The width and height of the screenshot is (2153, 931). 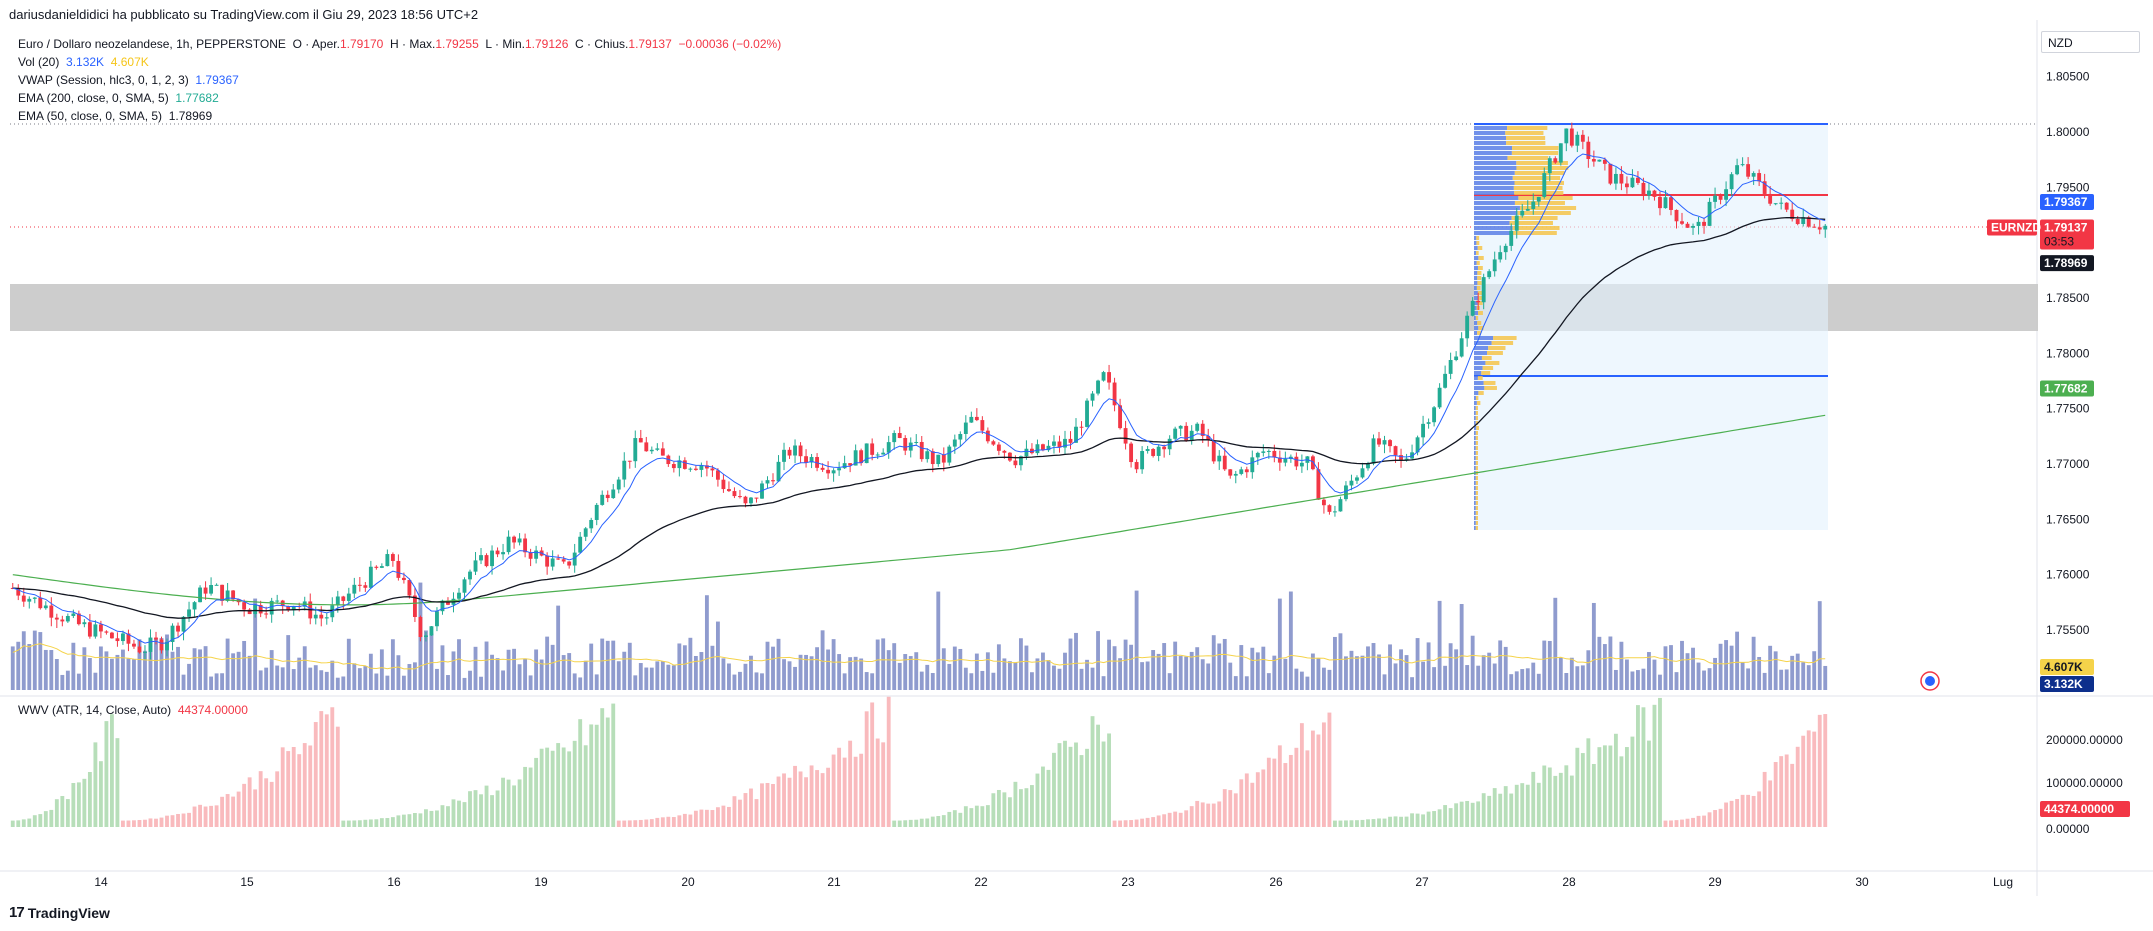 What do you see at coordinates (1053, 882) in the screenshot?
I see `time-axis: 14 15 16 19 20 21 22 23 26 27 28 29 30 Lug` at bounding box center [1053, 882].